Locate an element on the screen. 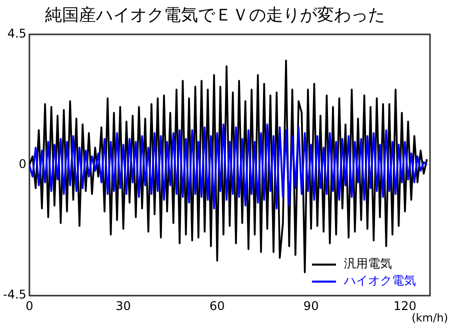 This screenshot has height=326, width=450. x-tick-label: 60 is located at coordinates (217, 305).